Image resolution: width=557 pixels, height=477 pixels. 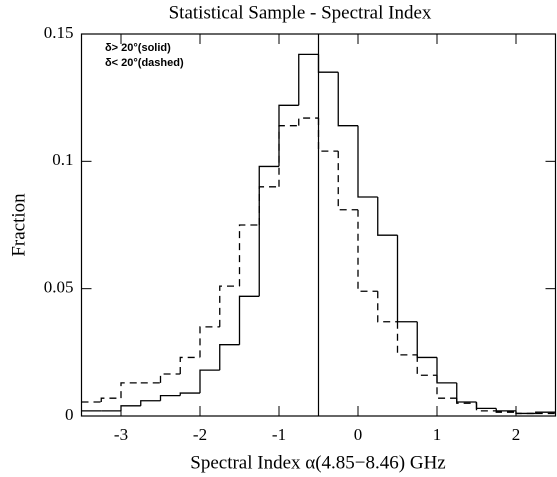 What do you see at coordinates (279, 434) in the screenshot?
I see `tick-label: -1` at bounding box center [279, 434].